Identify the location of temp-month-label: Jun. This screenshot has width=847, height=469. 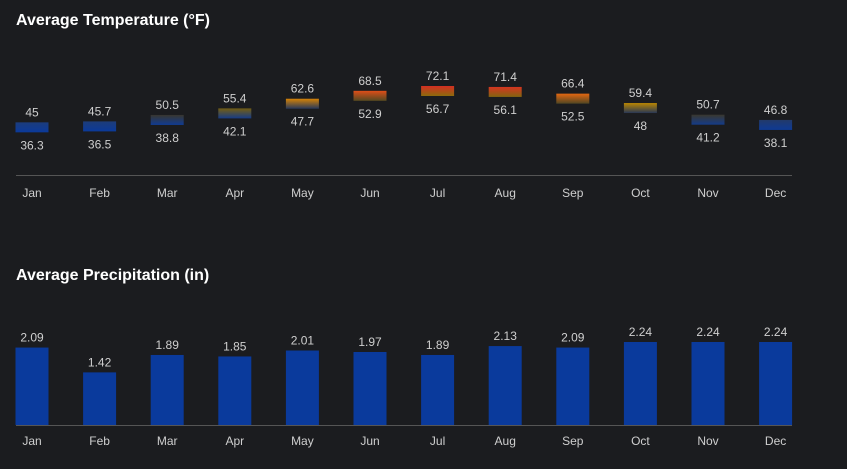
(369, 193).